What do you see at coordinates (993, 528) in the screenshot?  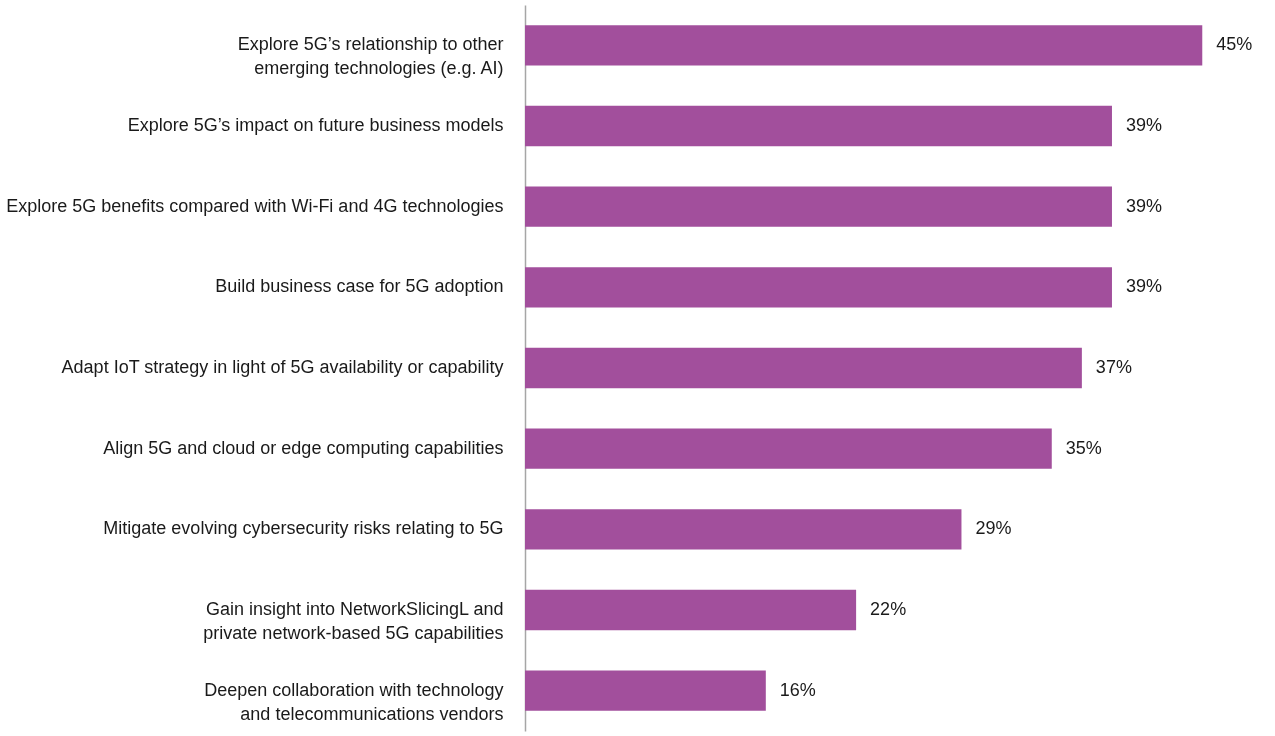 I see `data-label: 29%` at bounding box center [993, 528].